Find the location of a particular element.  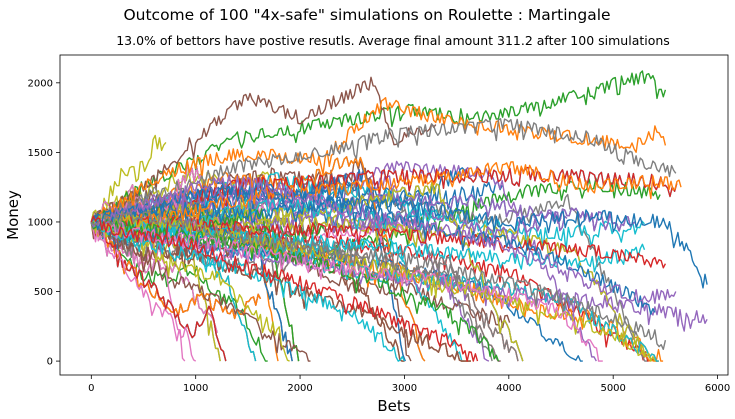

x-tick-label: 6000 is located at coordinates (717, 388).